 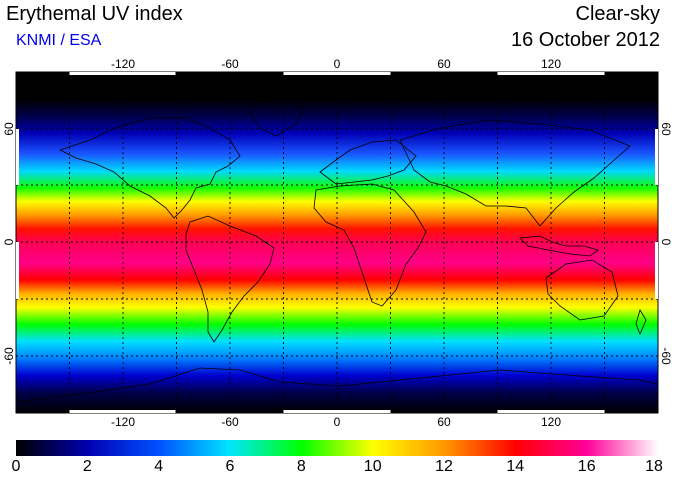 What do you see at coordinates (559, 246) in the screenshot?
I see `coastline-indonesia` at bounding box center [559, 246].